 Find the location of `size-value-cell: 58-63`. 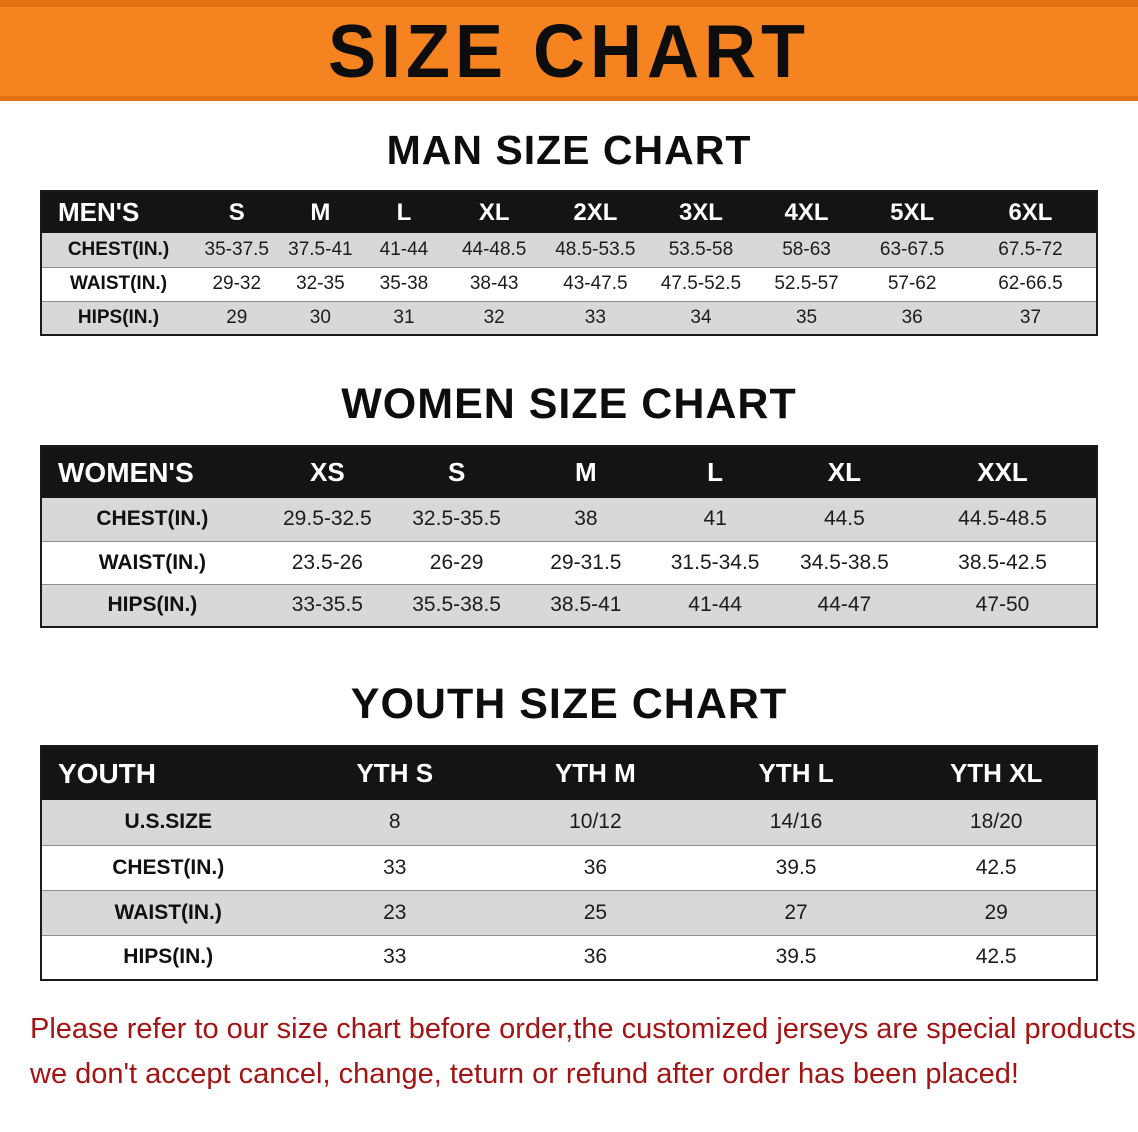

size-value-cell: 58-63 is located at coordinates (806, 249).